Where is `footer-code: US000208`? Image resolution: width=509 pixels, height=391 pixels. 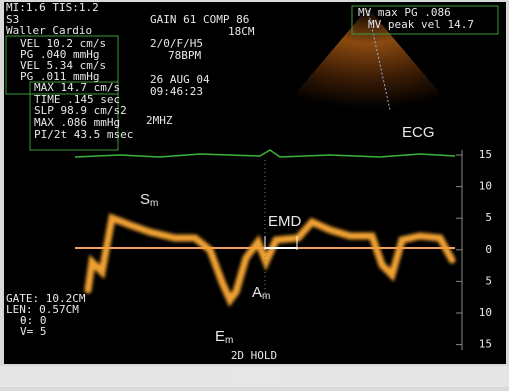 footer-code: US000208 is located at coordinates (254, 376).